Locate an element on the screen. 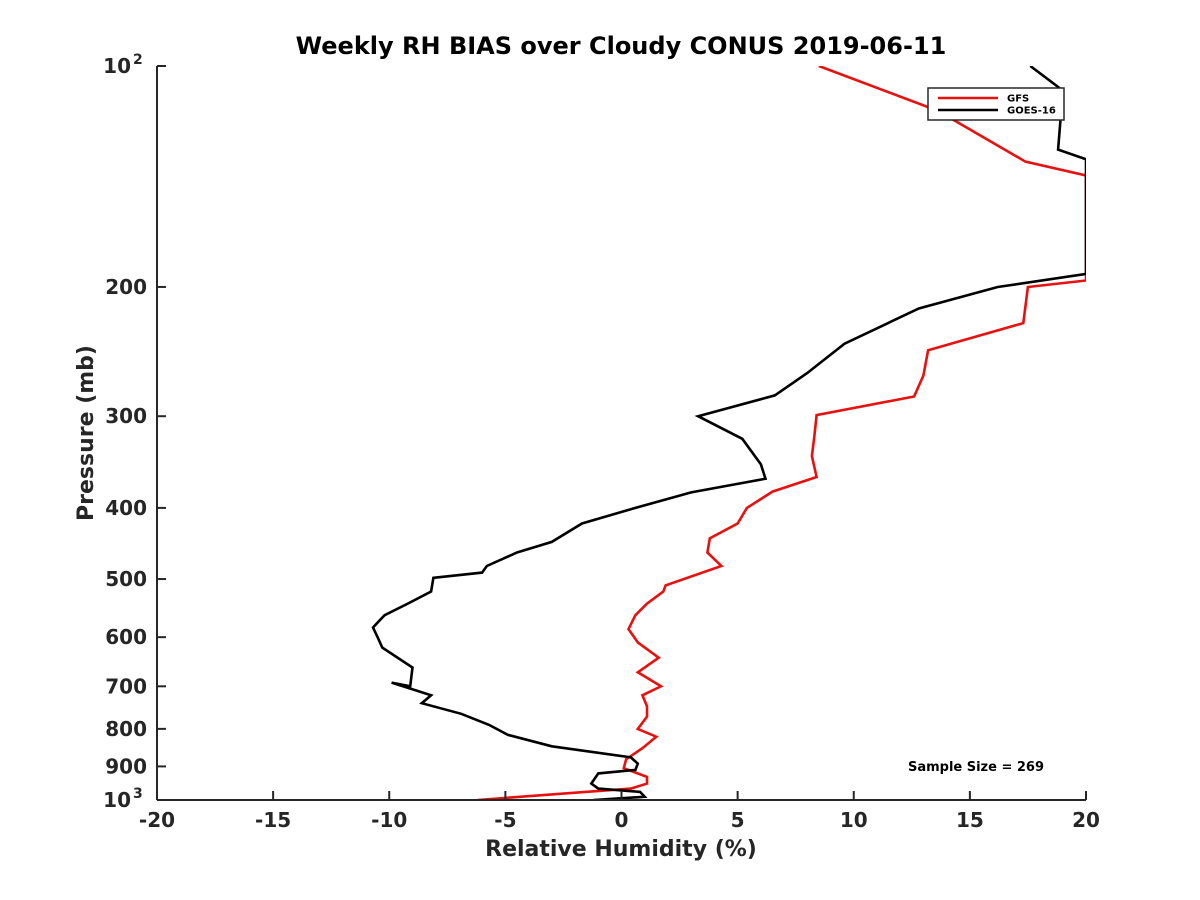 The height and width of the screenshot is (900, 1200). x-axis-label: Relative Humidity (%) is located at coordinates (621, 849).